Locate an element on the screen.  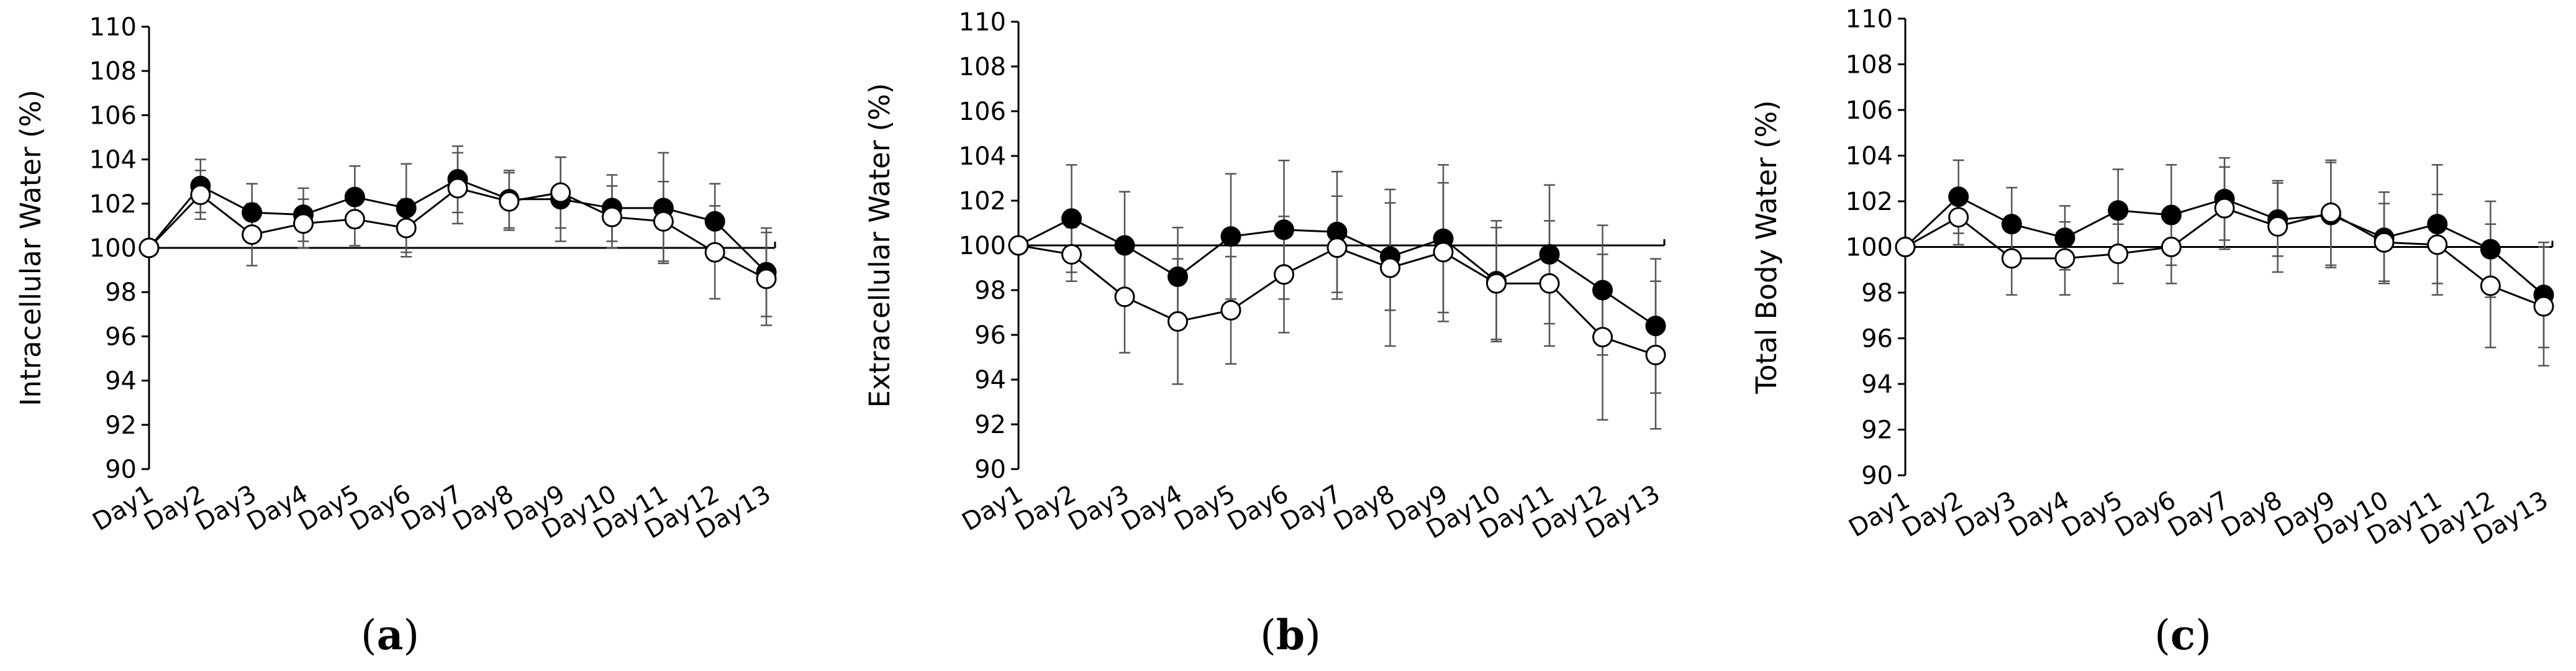
panel-label: (c) is located at coordinates (2182, 635).